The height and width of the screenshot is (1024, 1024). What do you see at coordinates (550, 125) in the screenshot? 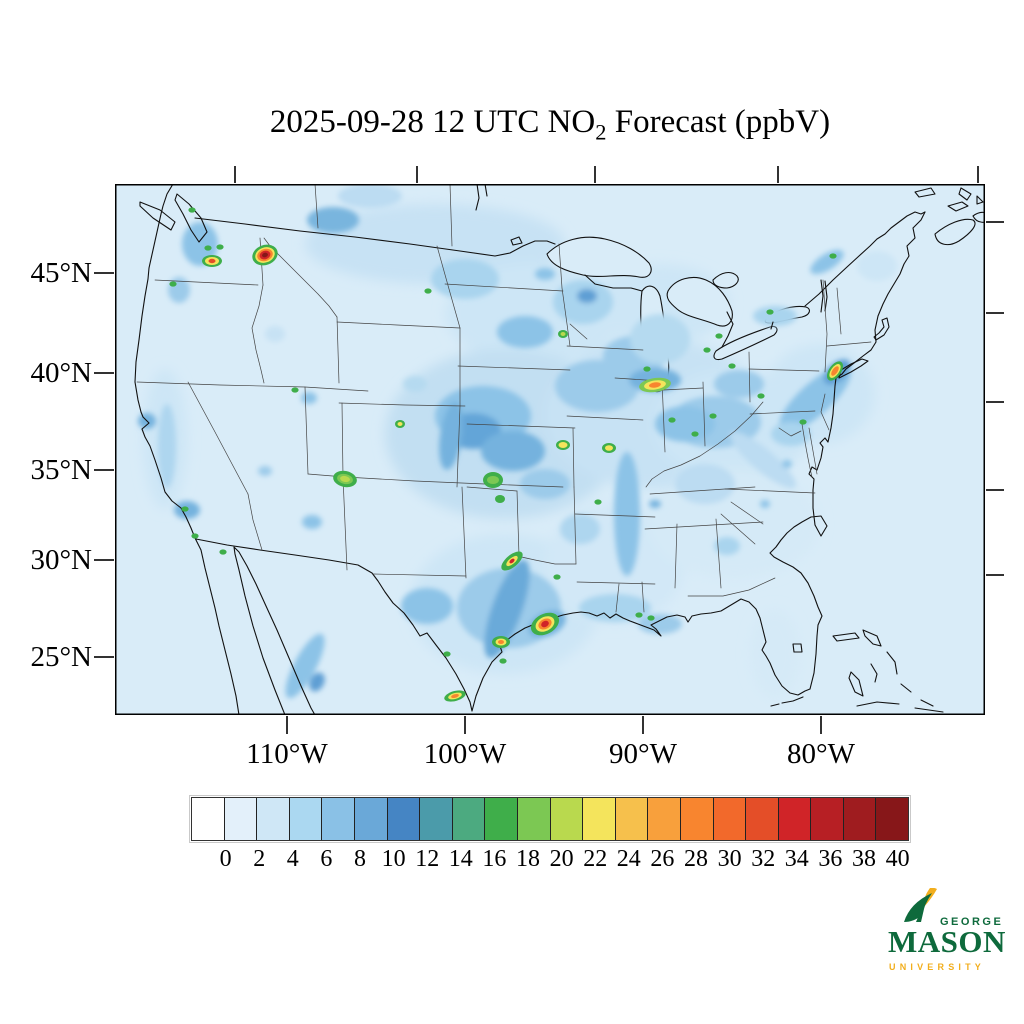
I see `page-title: 2025-09-28 12 UTC NO2 Forecast (ppbV)` at bounding box center [550, 125].